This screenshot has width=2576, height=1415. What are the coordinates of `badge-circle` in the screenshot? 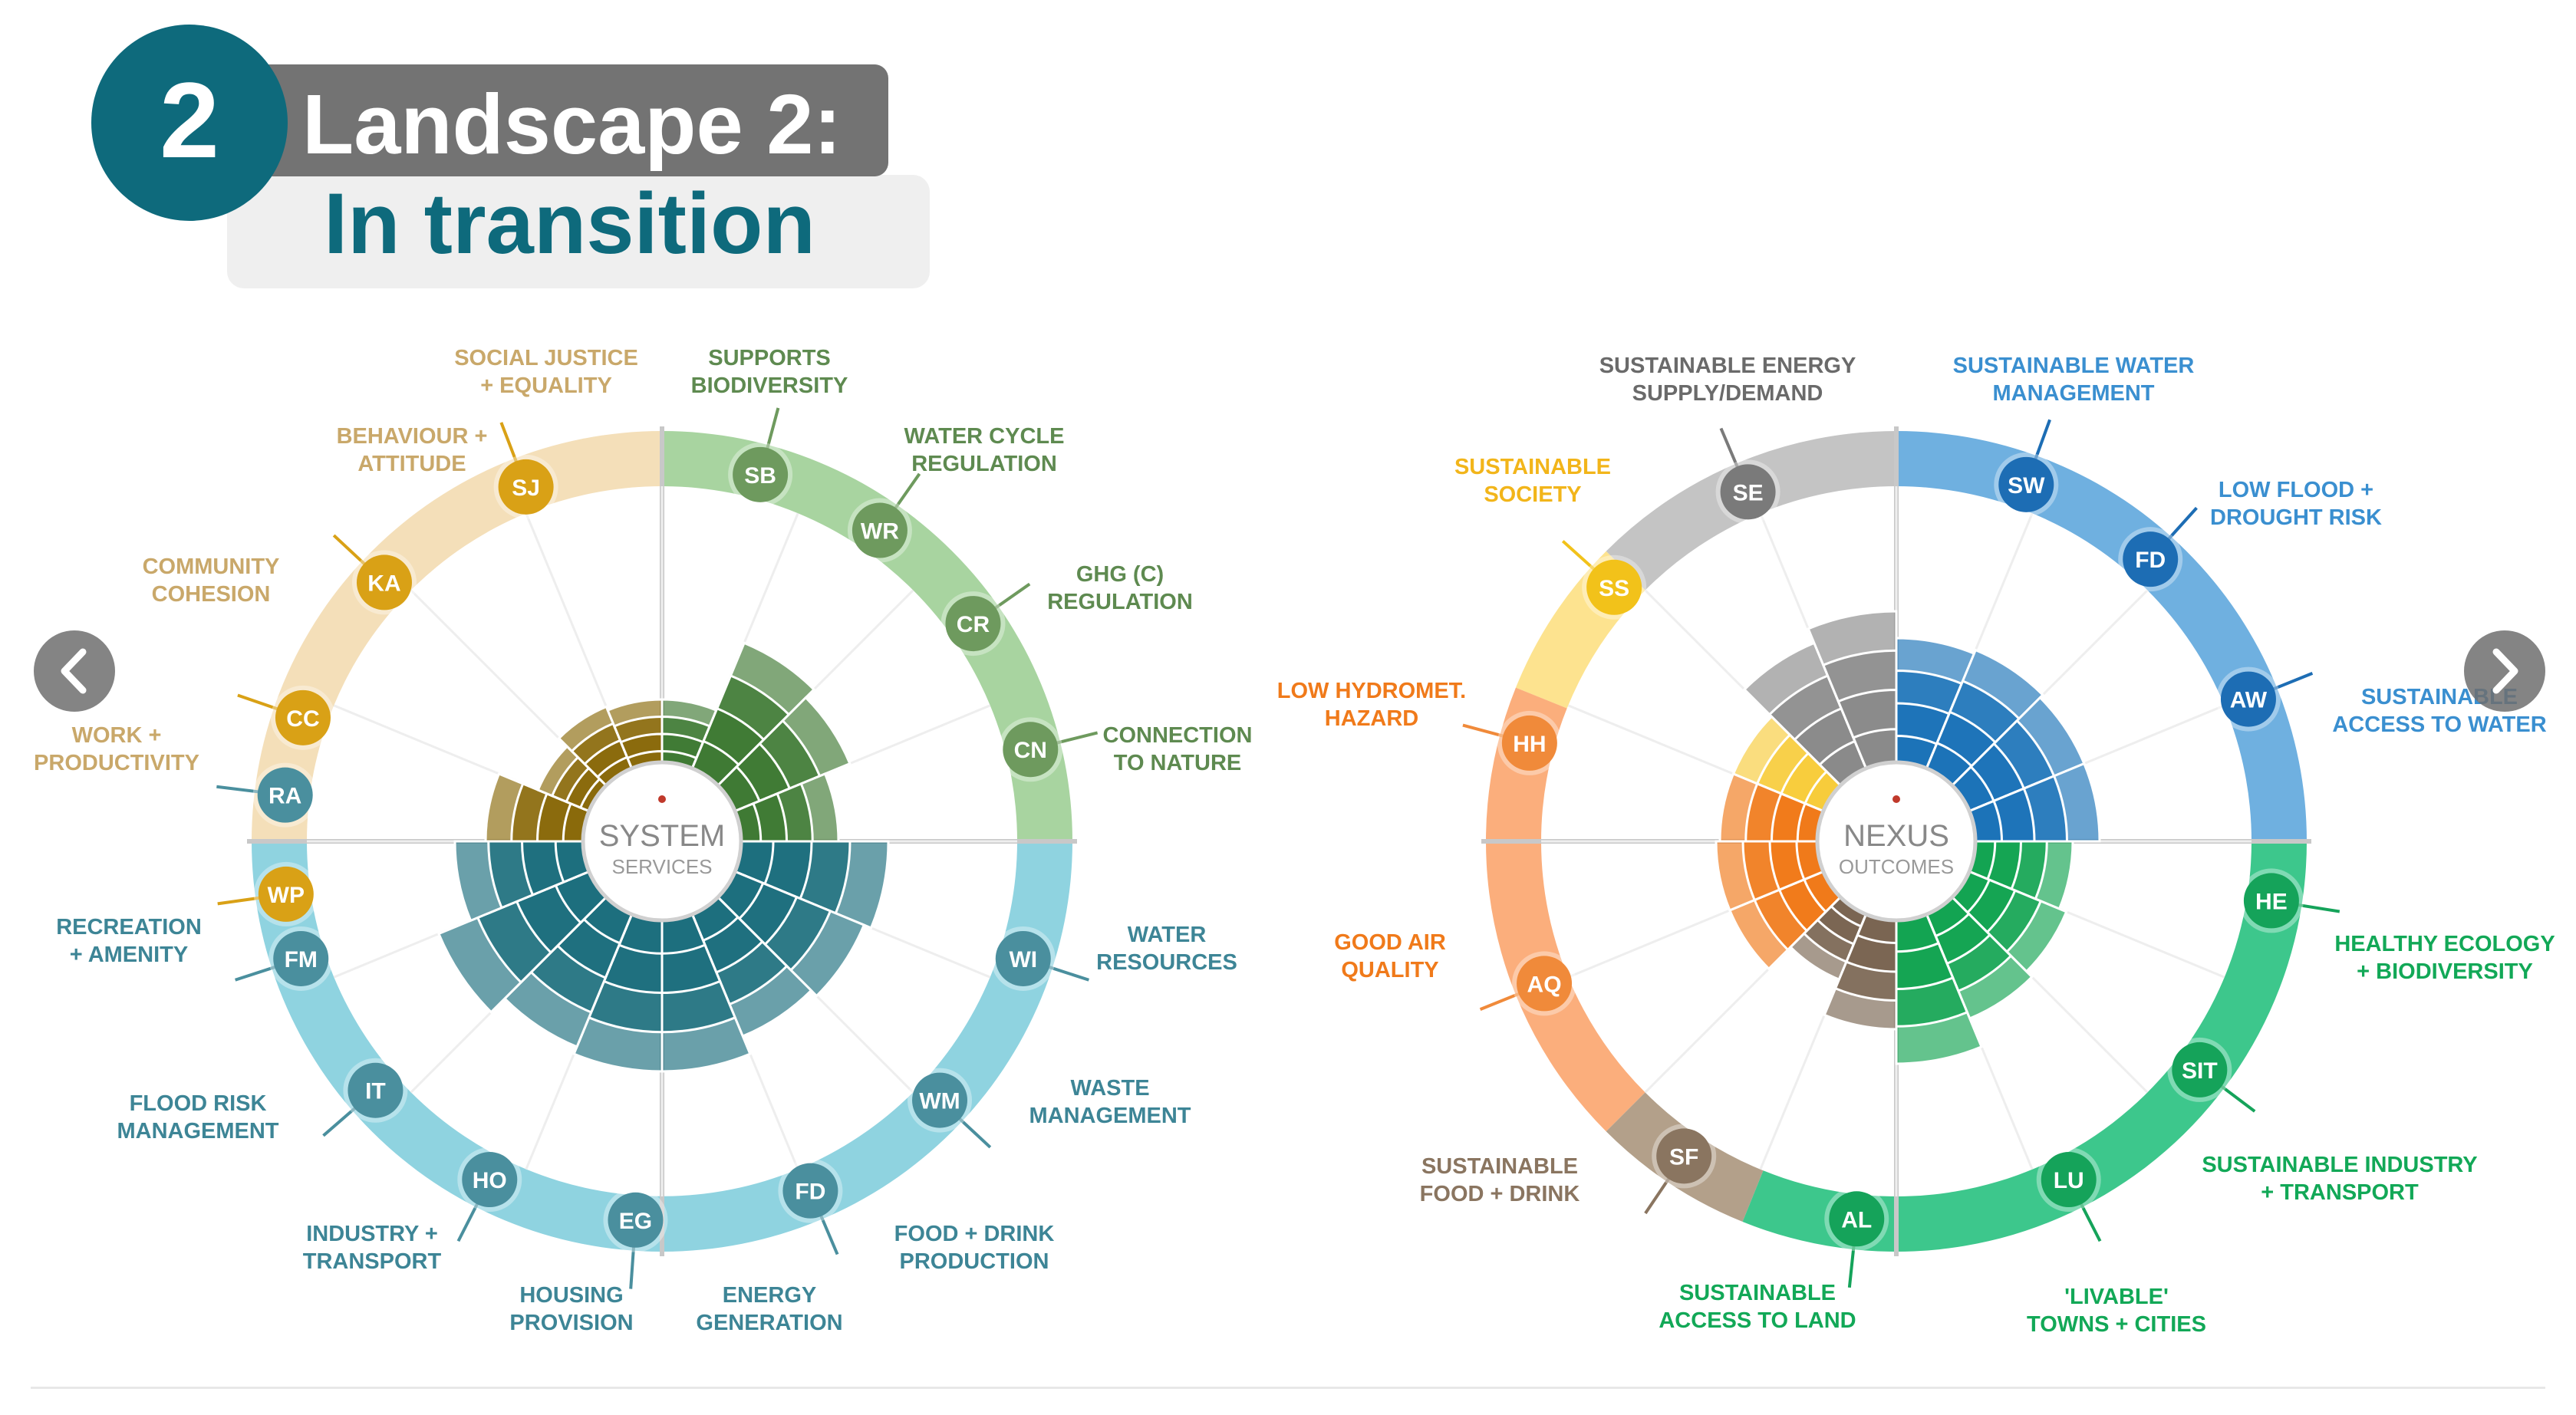 It's located at (189, 123).